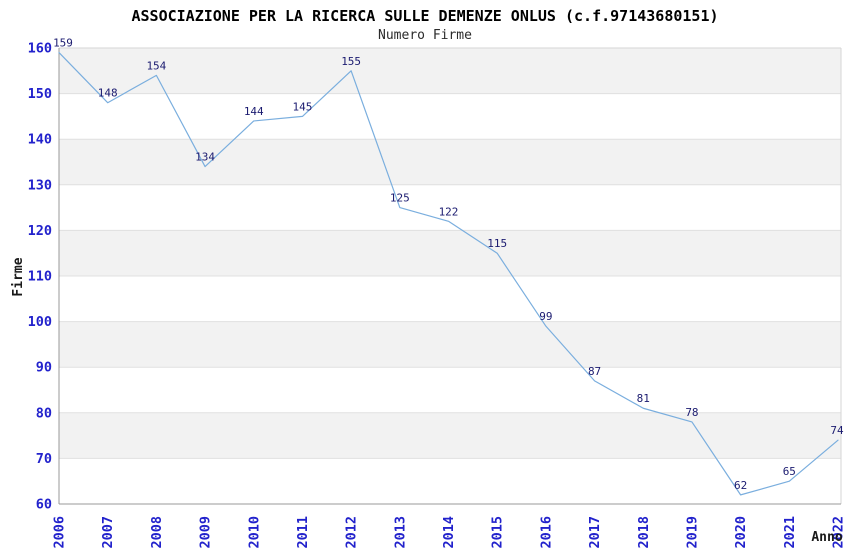 The image size is (850, 550). What do you see at coordinates (254, 532) in the screenshot?
I see `x-tick-label: 2010` at bounding box center [254, 532].